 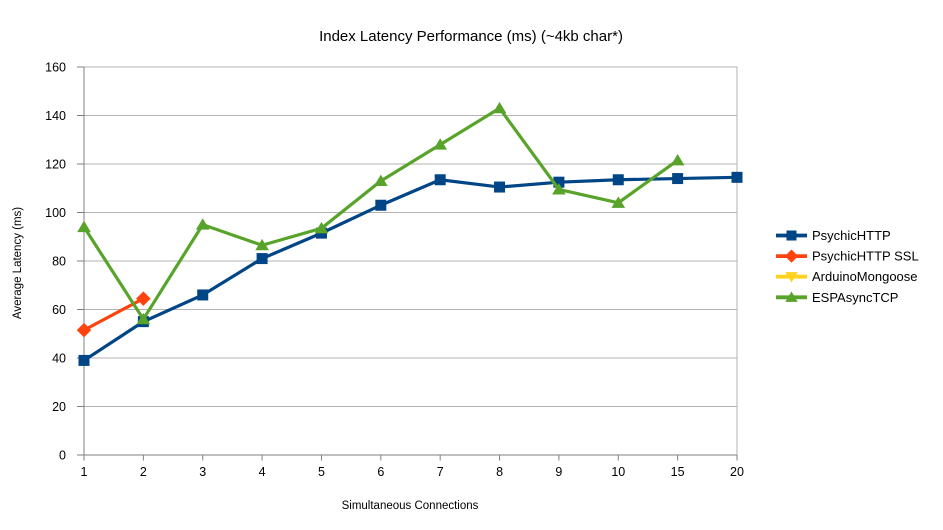 What do you see at coordinates (855, 297) in the screenshot?
I see `legend-item-label: ESPAsyncTCP` at bounding box center [855, 297].